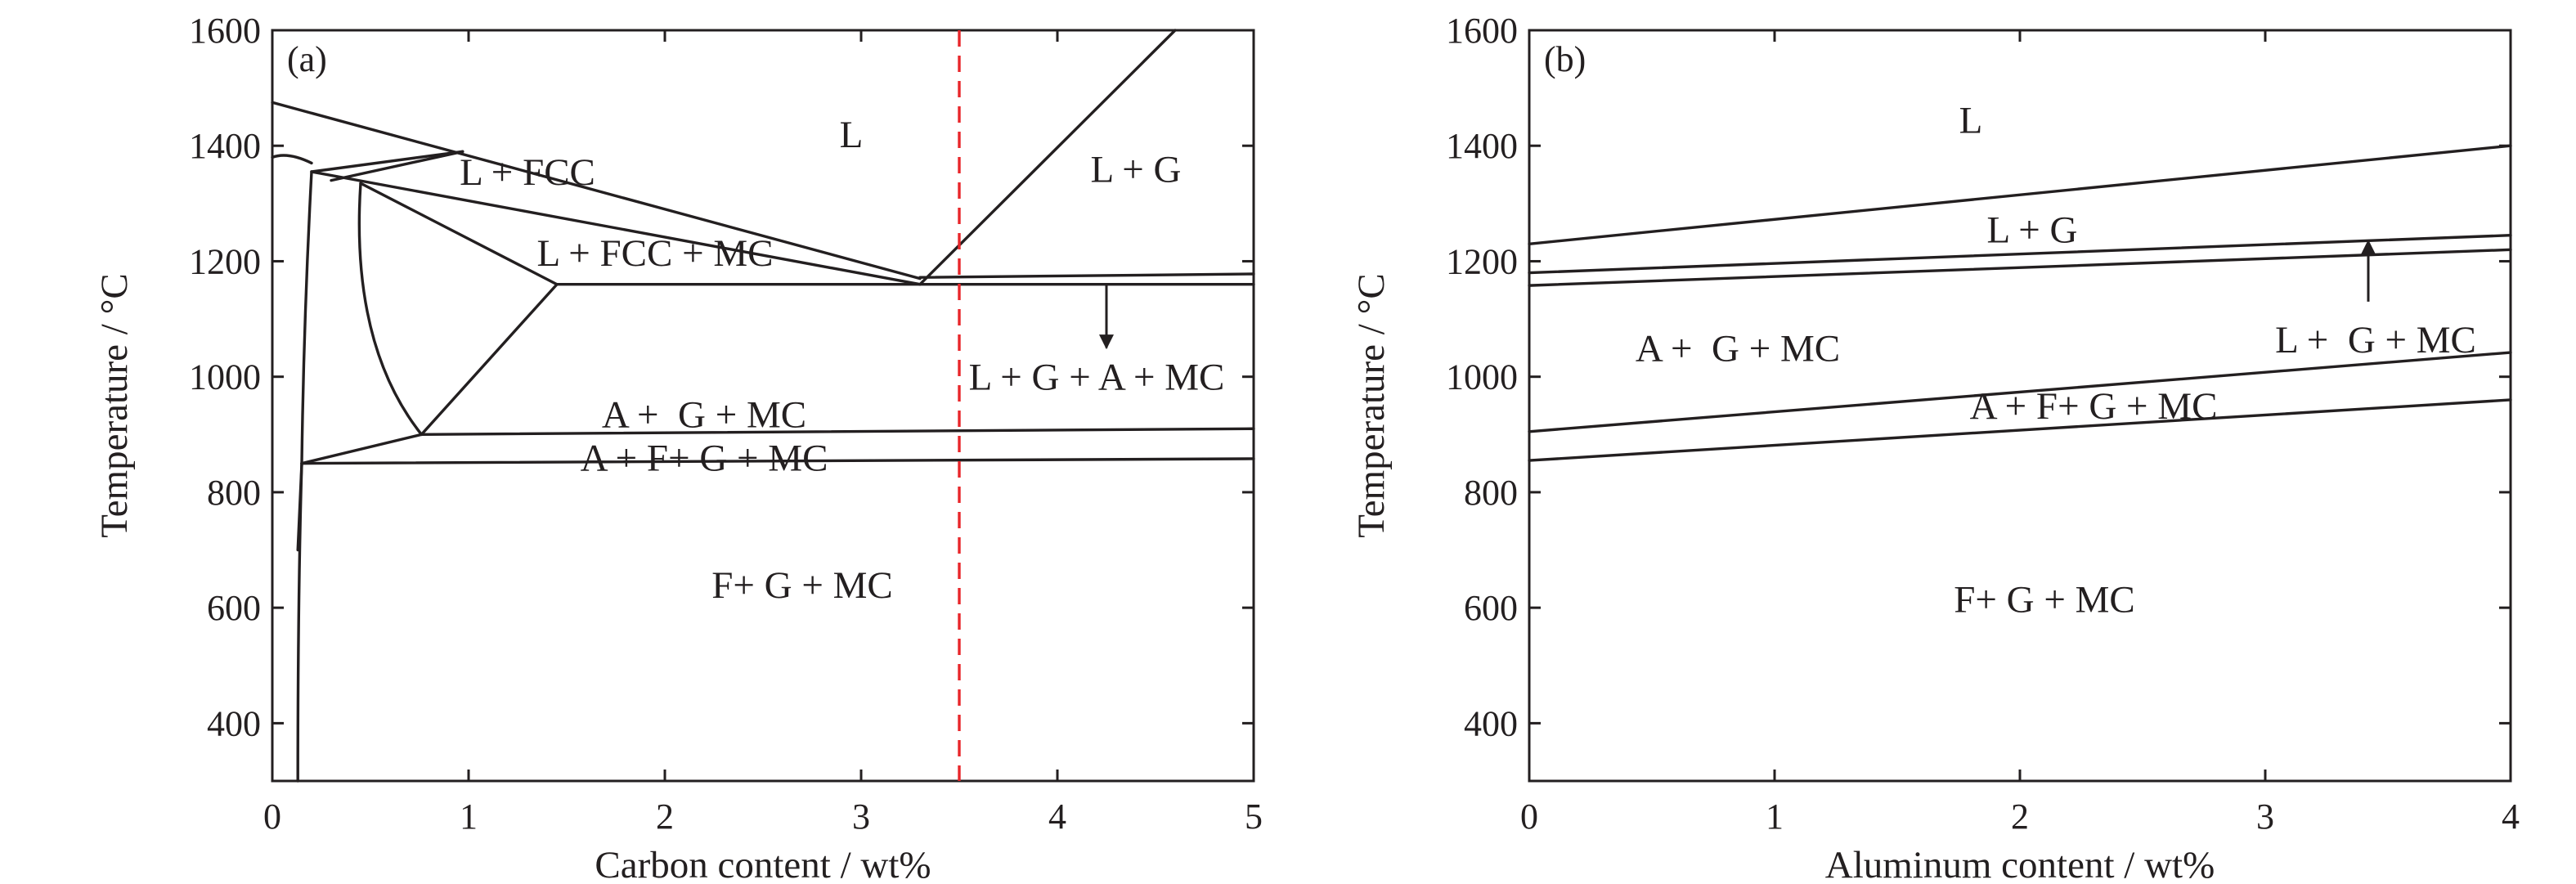  Describe the element at coordinates (2375, 340) in the screenshot. I see `phase-region-label: L + G + MC` at that location.